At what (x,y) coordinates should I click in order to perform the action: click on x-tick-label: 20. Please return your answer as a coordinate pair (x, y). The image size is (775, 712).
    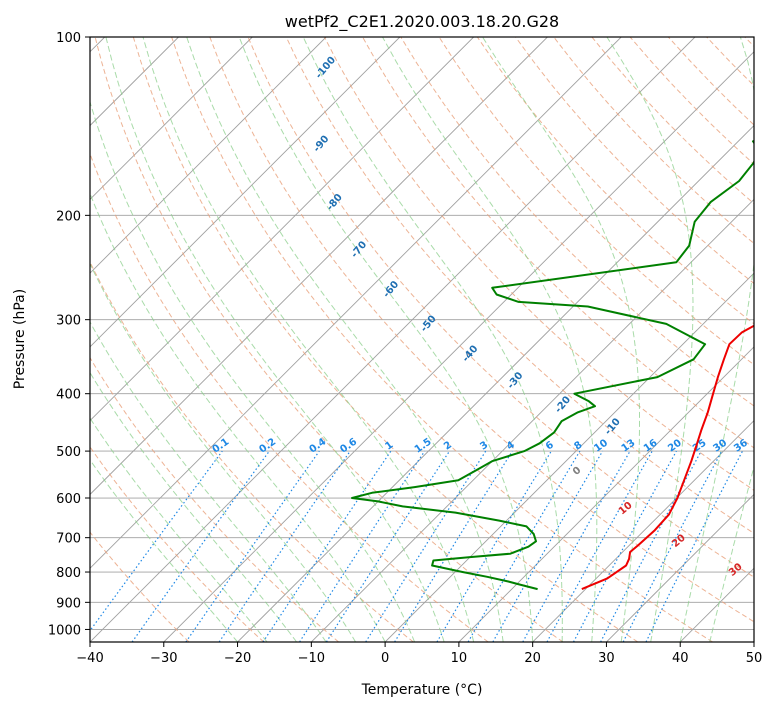
    Looking at the image, I should click on (532, 658).